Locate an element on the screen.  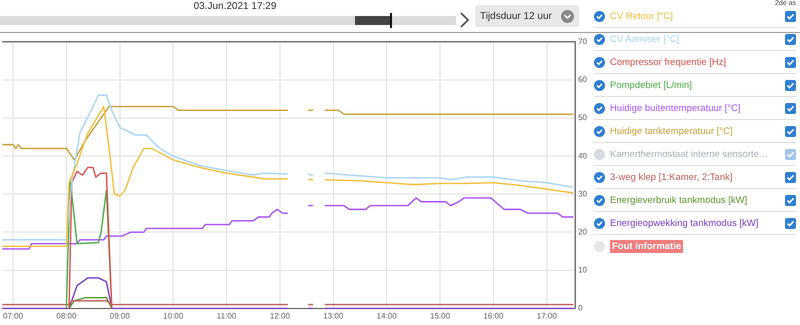
y-tick-label: 60 is located at coordinates (583, 79).